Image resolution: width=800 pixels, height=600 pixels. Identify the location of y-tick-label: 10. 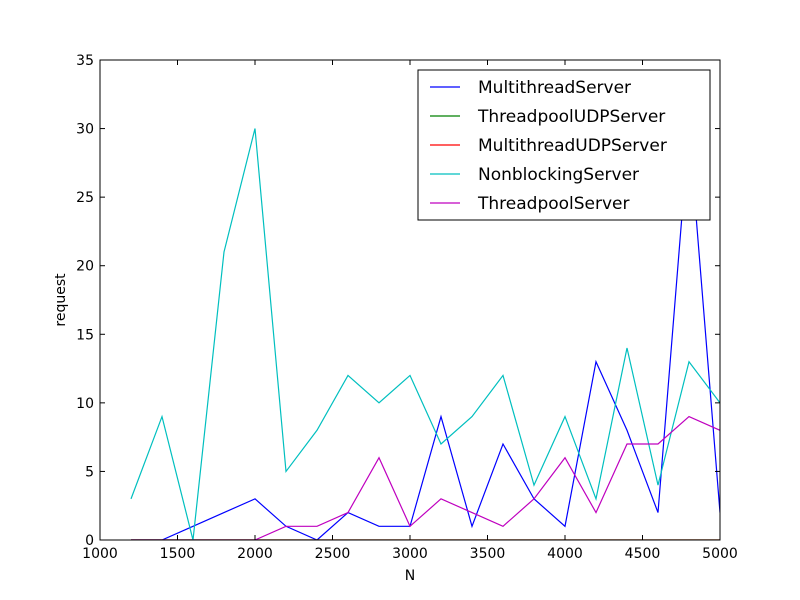
(85, 404).